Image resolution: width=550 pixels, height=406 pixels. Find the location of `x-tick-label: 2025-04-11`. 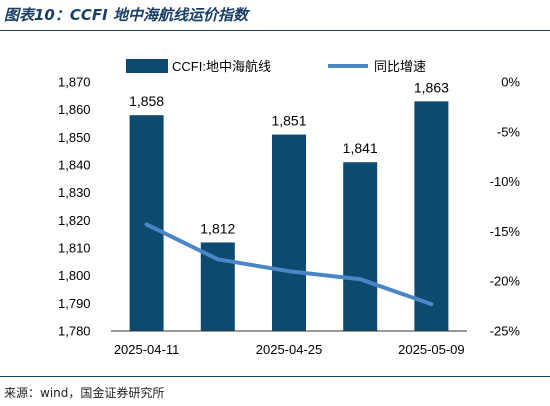

x-tick-label: 2025-04-11 is located at coordinates (147, 349).